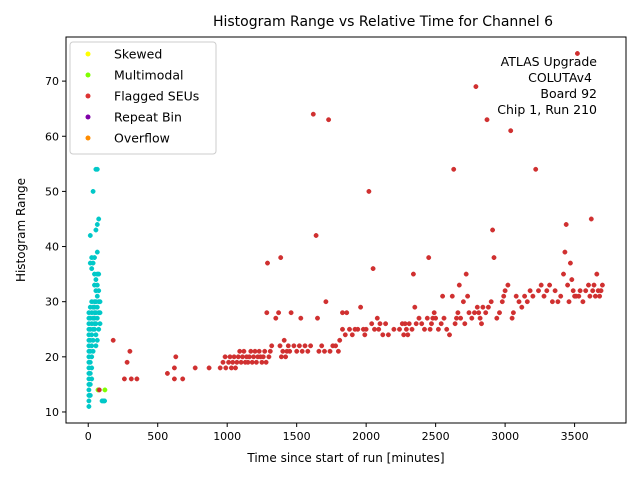  I want to click on annotation-line-3: Board 92, so click(568, 93).